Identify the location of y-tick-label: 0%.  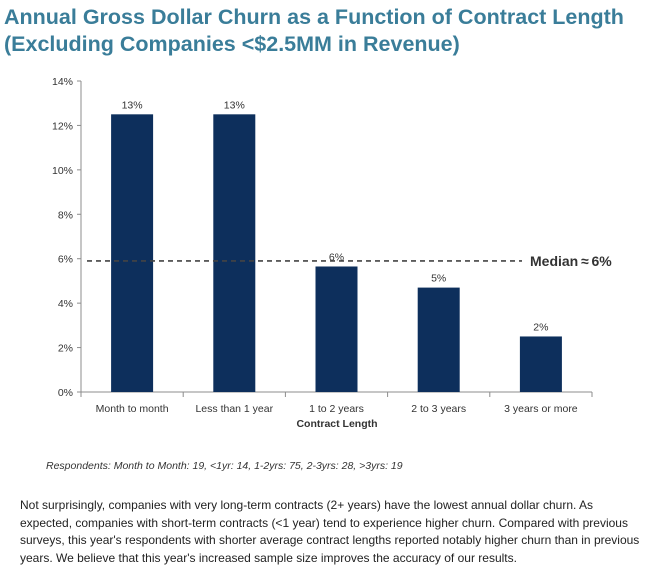
(65, 393).